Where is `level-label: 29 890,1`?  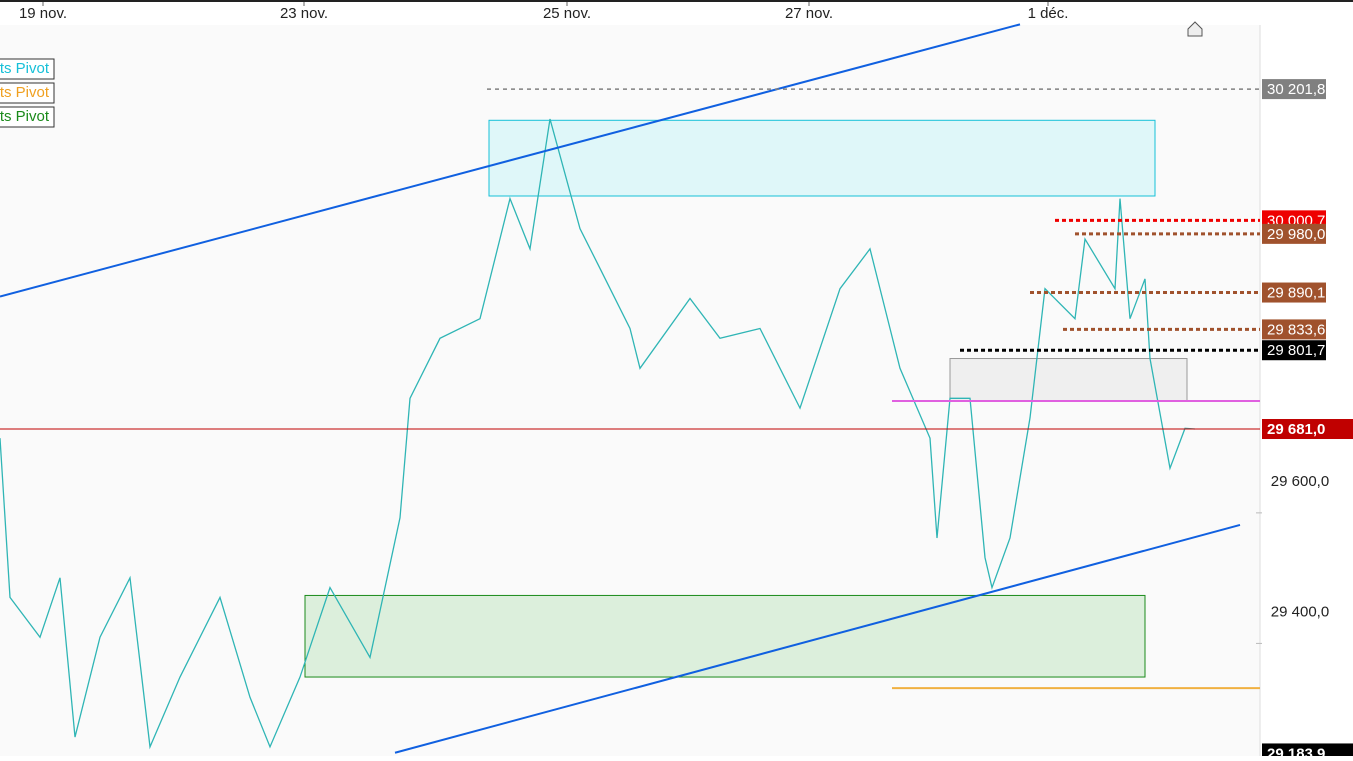
level-label: 29 890,1 is located at coordinates (1296, 293).